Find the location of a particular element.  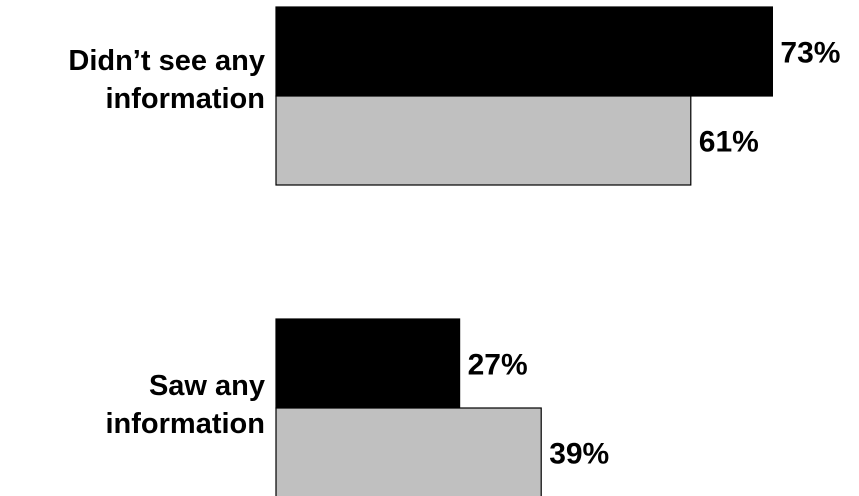

category-label-saw: Saw any information is located at coordinates (185, 405).